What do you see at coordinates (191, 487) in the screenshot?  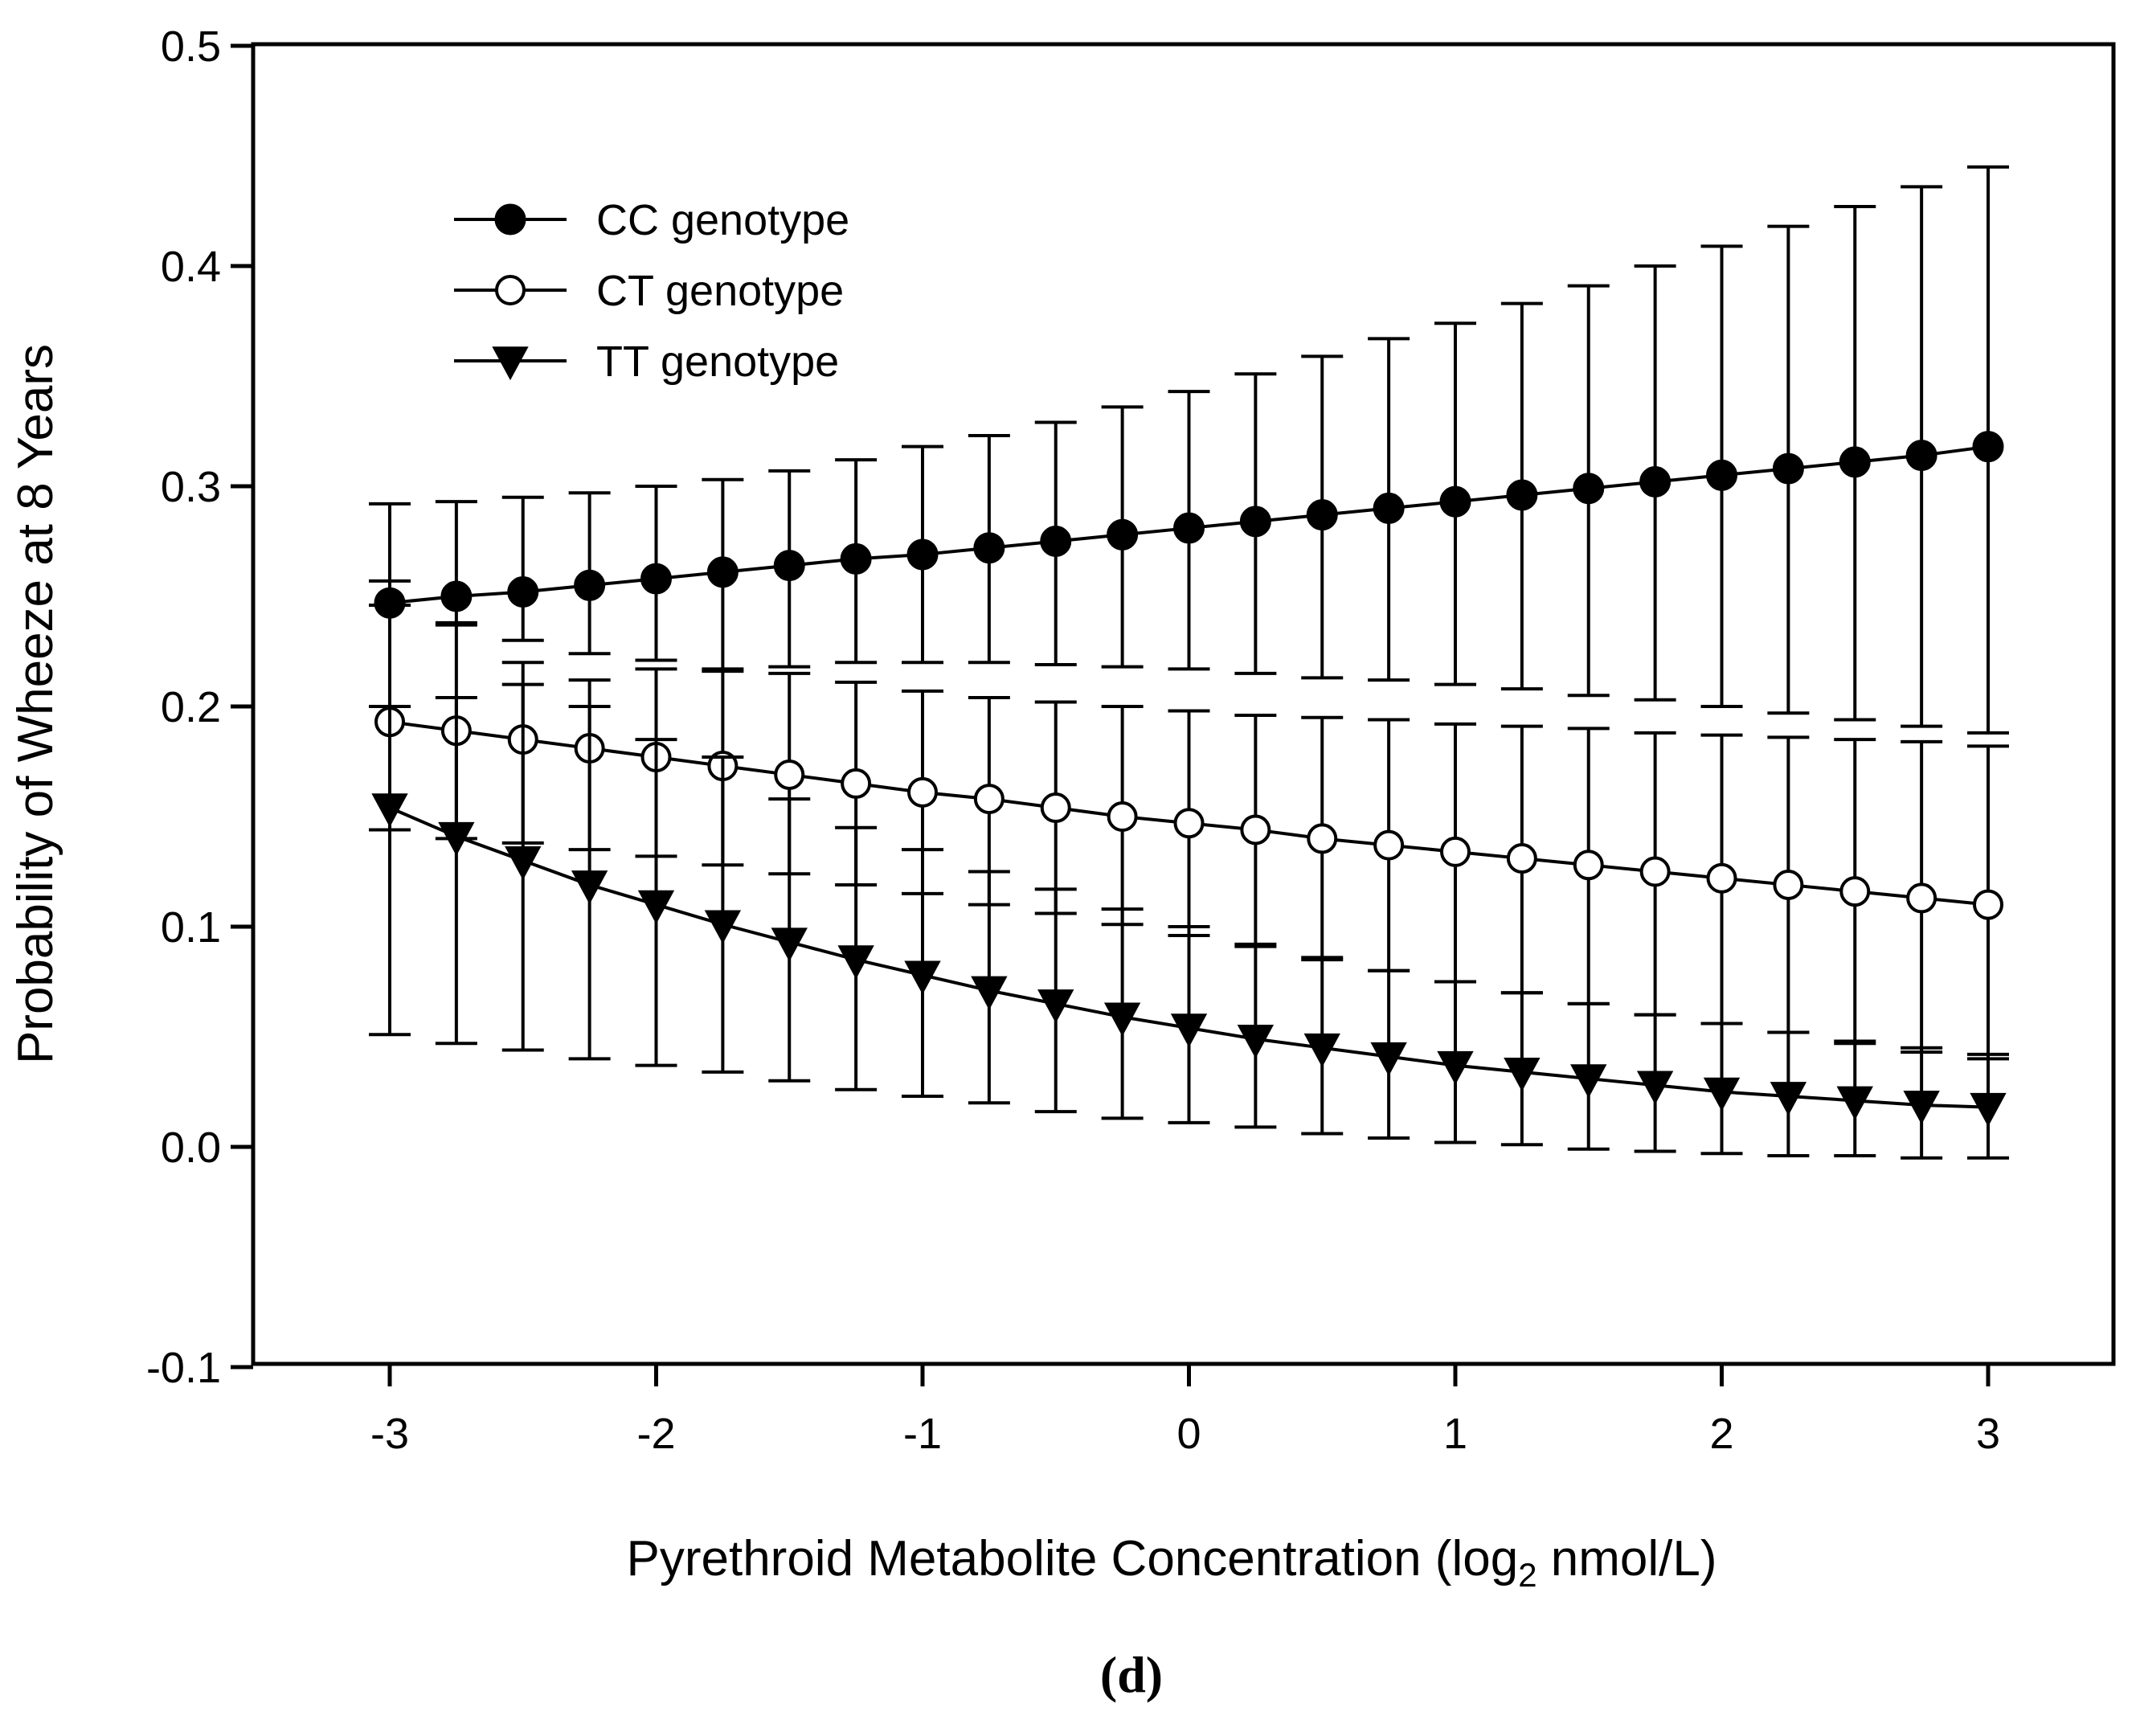 I see `y-tick-label: 0.3` at bounding box center [191, 487].